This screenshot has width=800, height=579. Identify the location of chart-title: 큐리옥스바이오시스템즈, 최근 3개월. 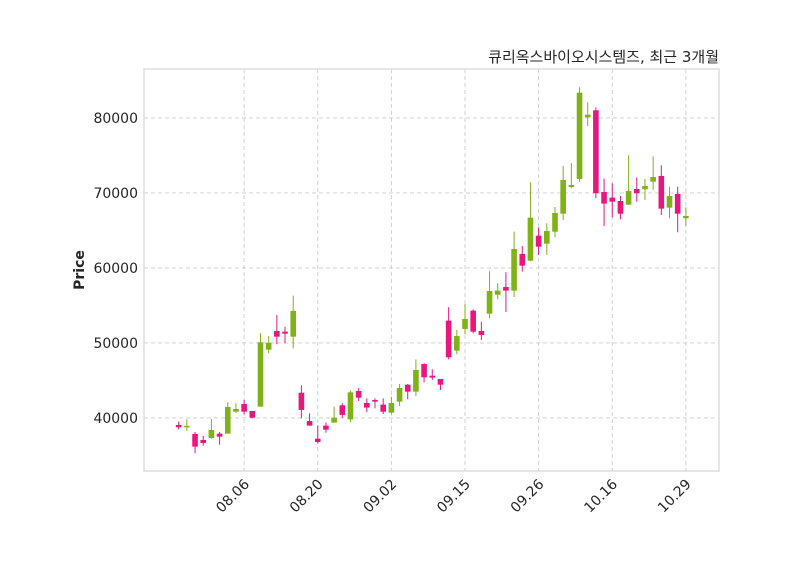
(603, 57).